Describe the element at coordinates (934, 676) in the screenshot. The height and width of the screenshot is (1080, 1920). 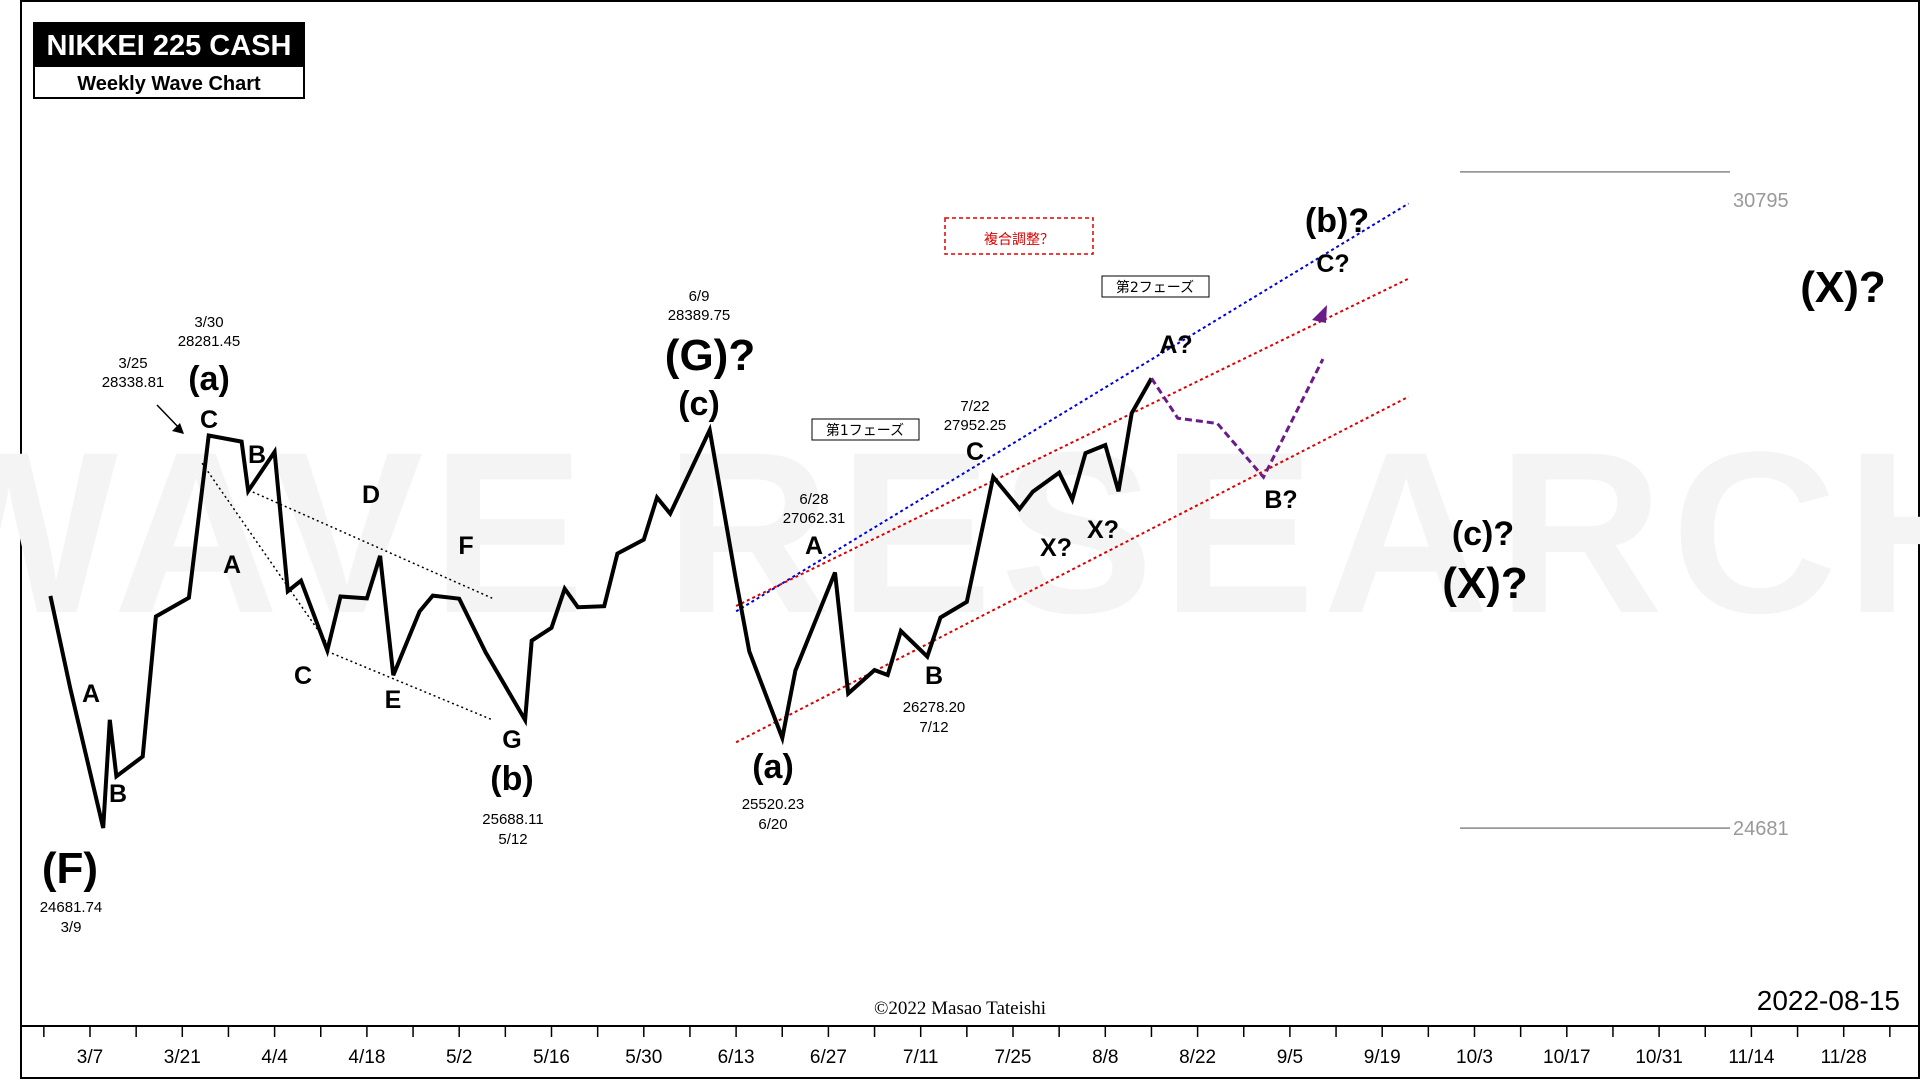
I see `wave-label-B3: B` at that location.